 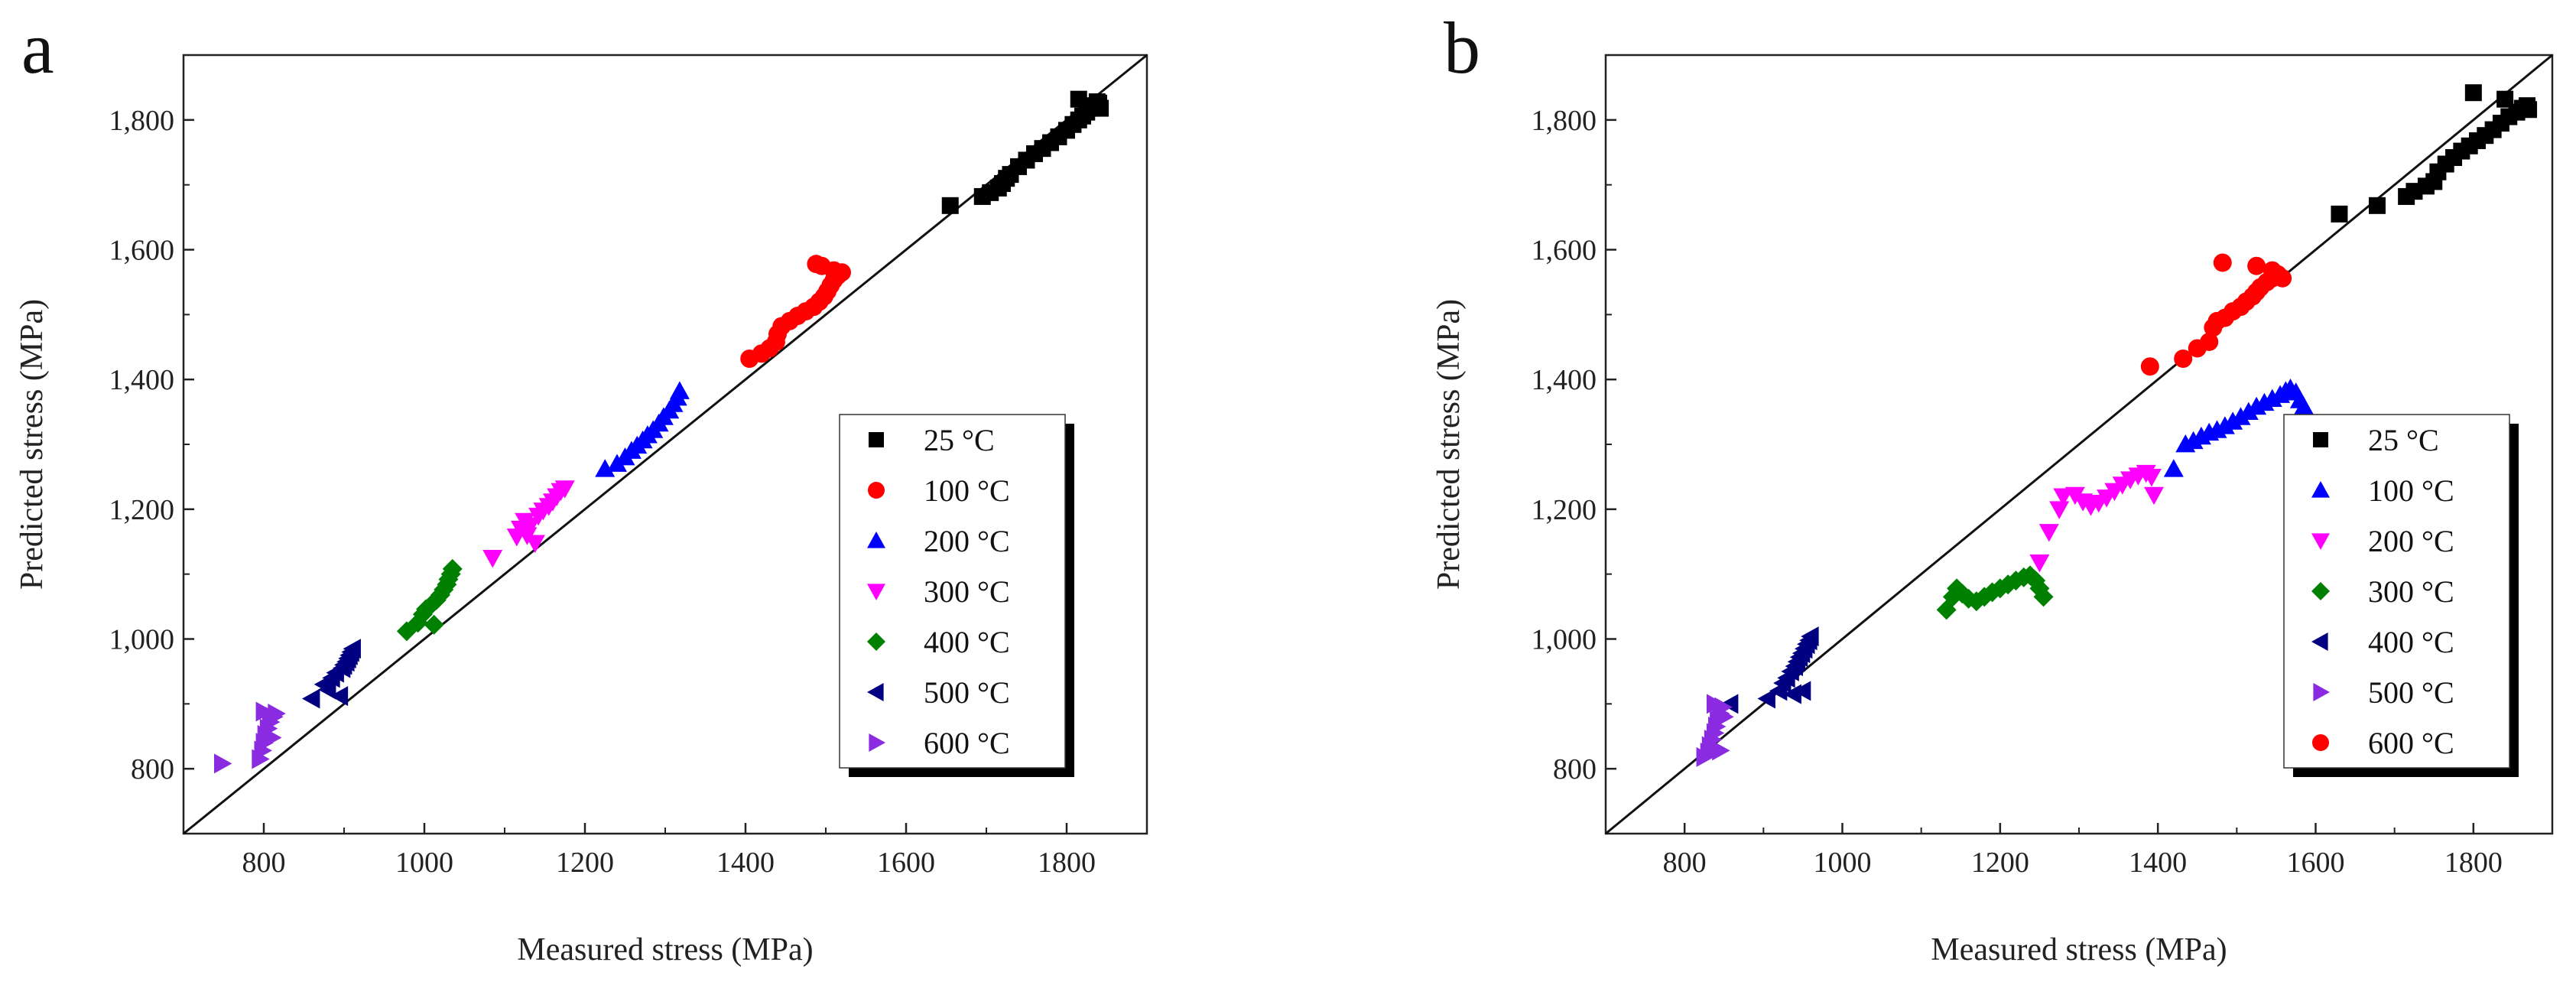 What do you see at coordinates (967, 541) in the screenshot?
I see `legend-label: 200 °C` at bounding box center [967, 541].